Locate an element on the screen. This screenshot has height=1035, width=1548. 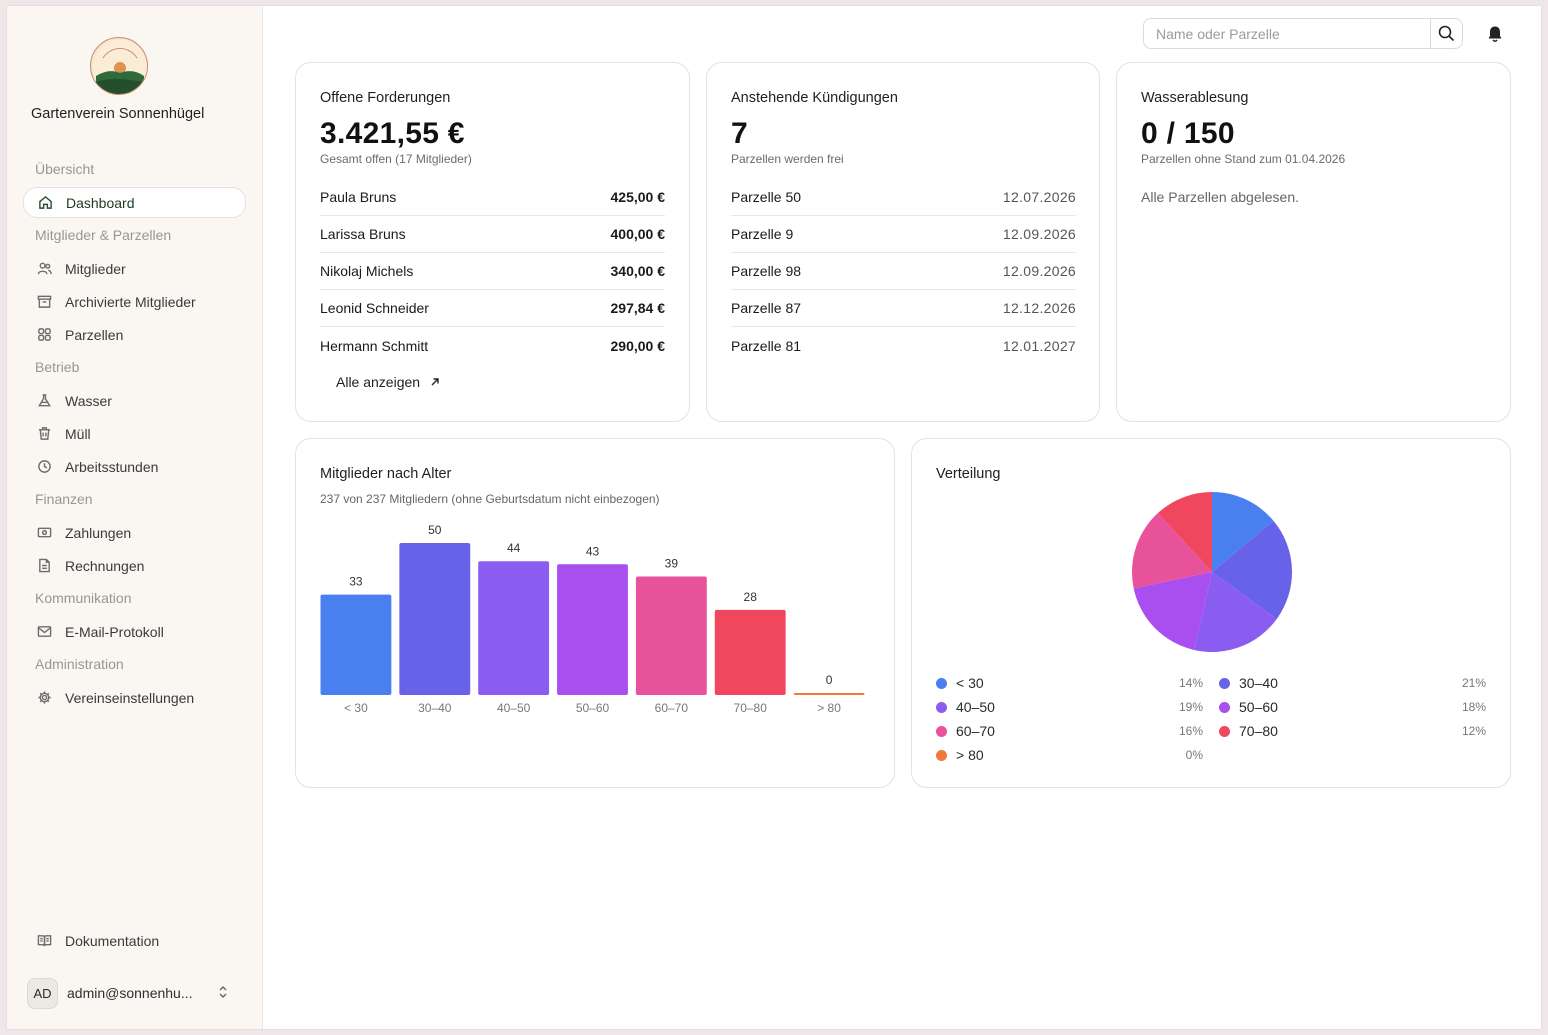
show-all-link: Alle anzeigen is located at coordinates (388, 382).